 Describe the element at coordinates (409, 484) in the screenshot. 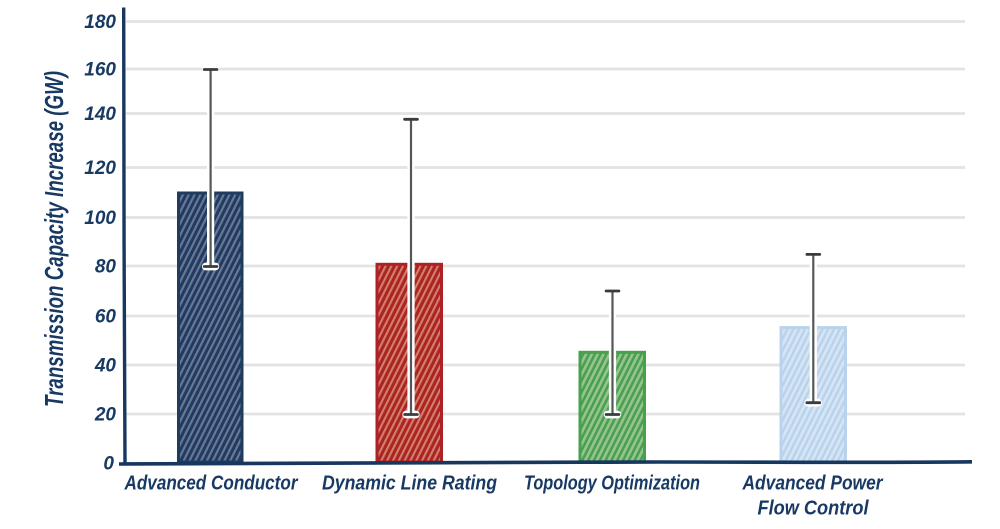

I see `svg-text: Dynamic Line Rating` at that location.